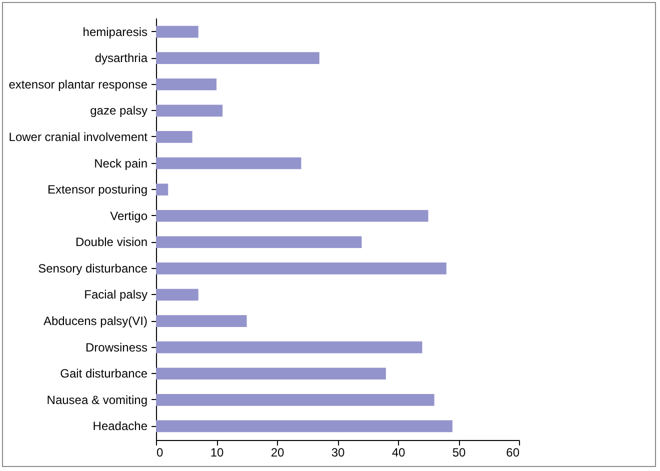 This screenshot has width=660, height=471. What do you see at coordinates (160, 453) in the screenshot?
I see `x-tick-label: 0` at bounding box center [160, 453].